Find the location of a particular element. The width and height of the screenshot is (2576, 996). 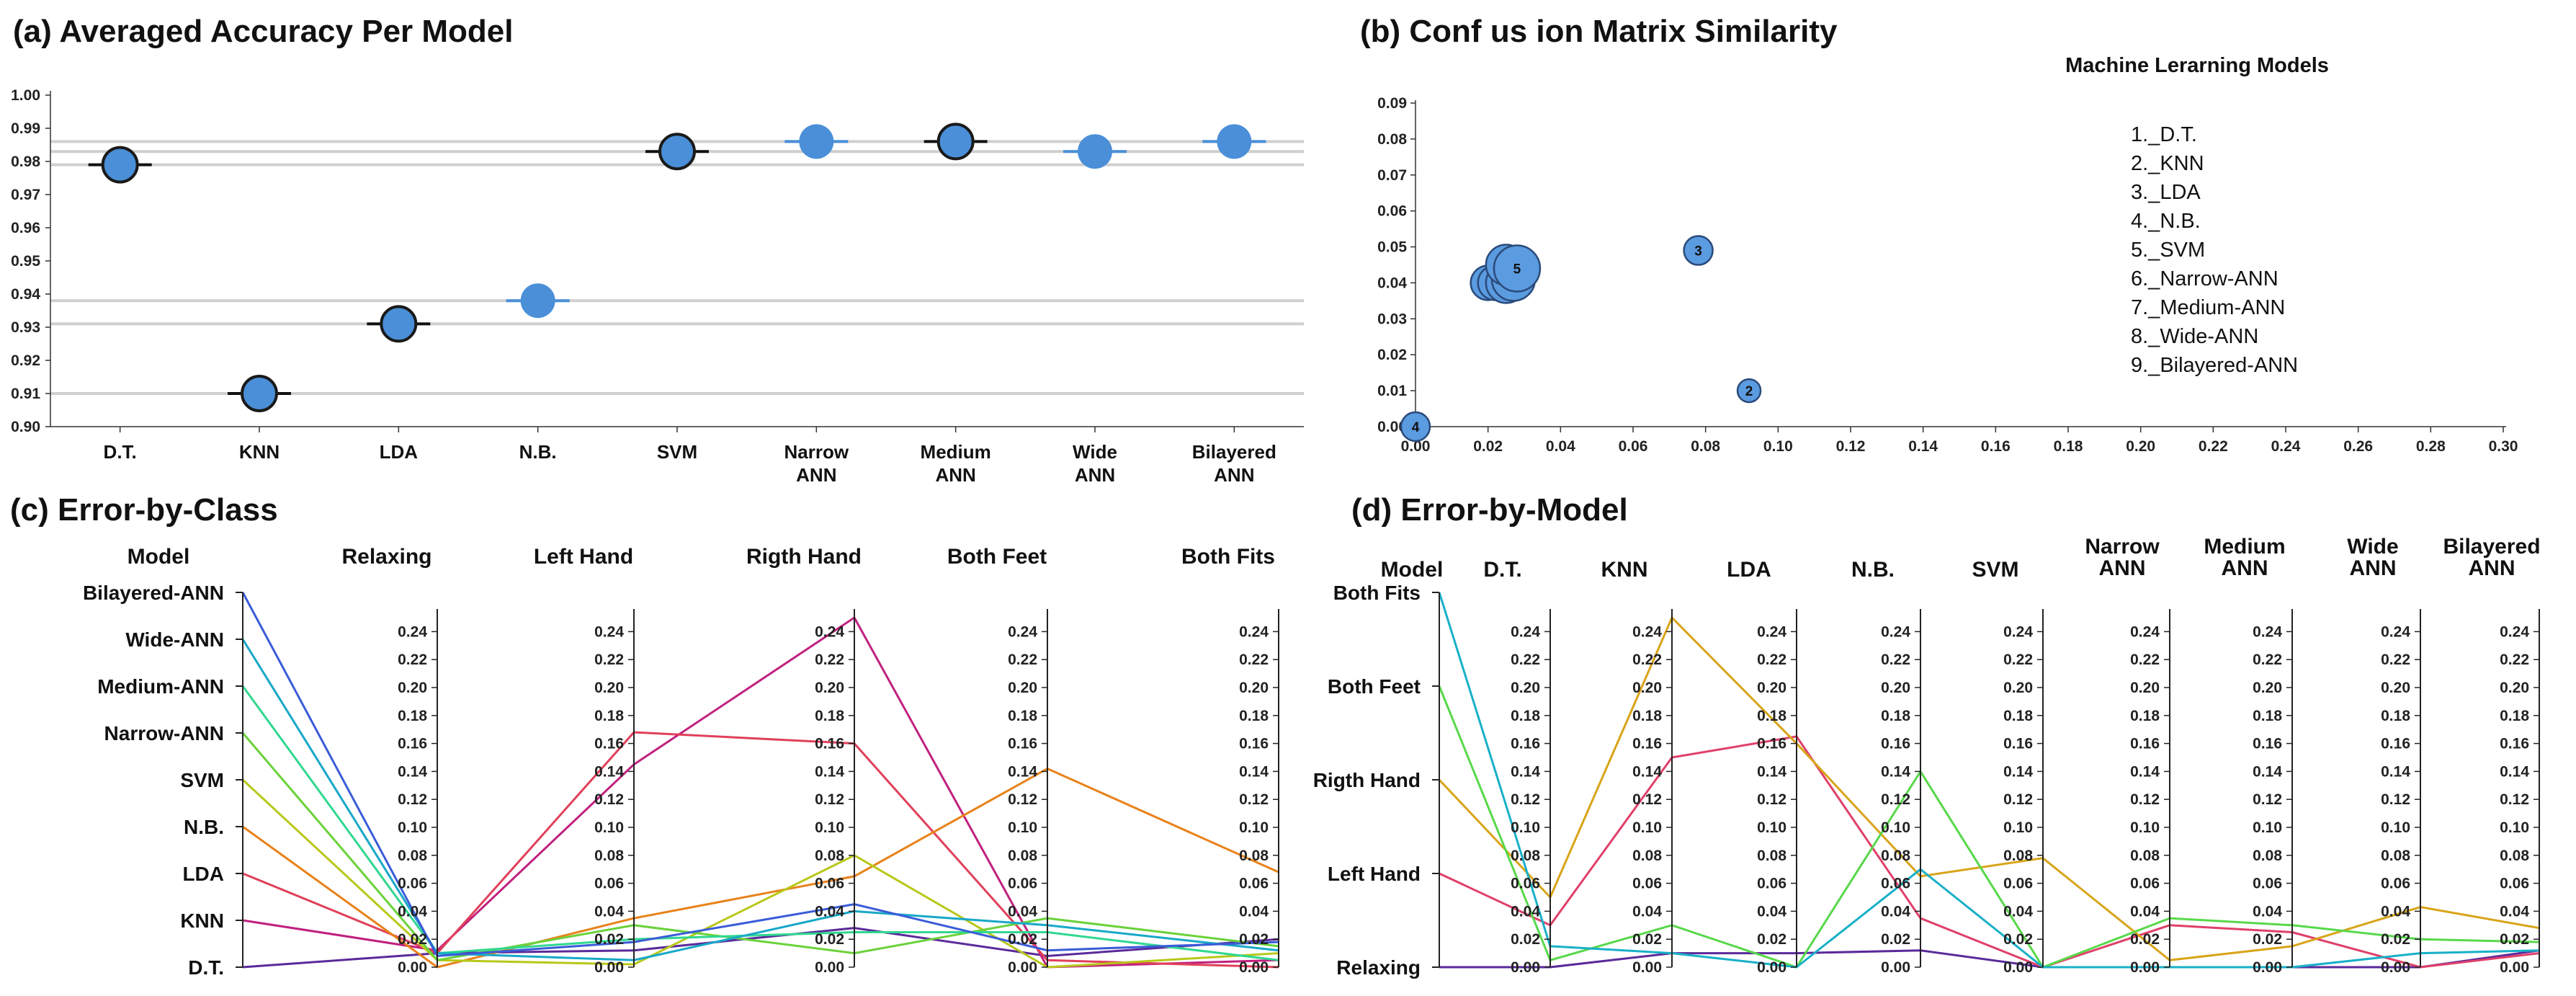

x-tick-label: 0.04 is located at coordinates (1560, 446).